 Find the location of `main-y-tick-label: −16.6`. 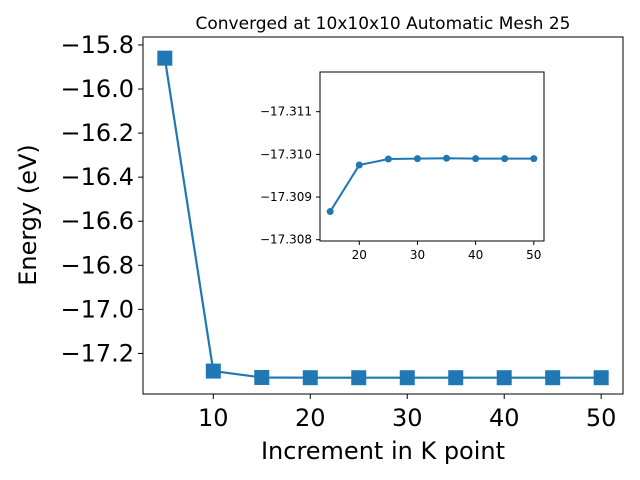

main-y-tick-label: −16.6 is located at coordinates (97, 221).